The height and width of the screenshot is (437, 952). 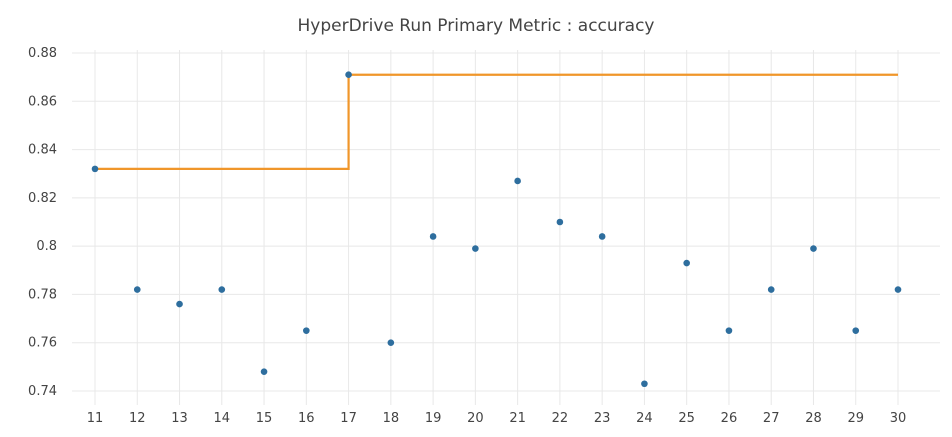 What do you see at coordinates (46, 246) in the screenshot?
I see `y-tick-label: 0.8` at bounding box center [46, 246].